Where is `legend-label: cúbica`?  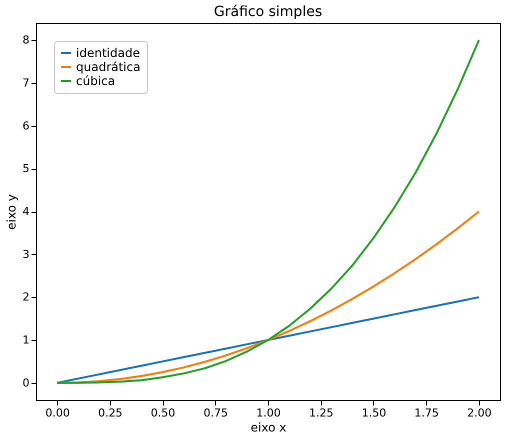 legend-label: cúbica is located at coordinates (96, 81).